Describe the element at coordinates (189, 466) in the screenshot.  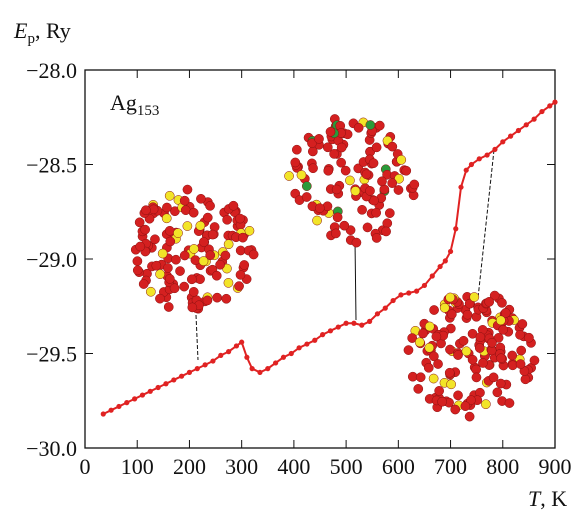
I see `x-tick-label: 200` at that location.